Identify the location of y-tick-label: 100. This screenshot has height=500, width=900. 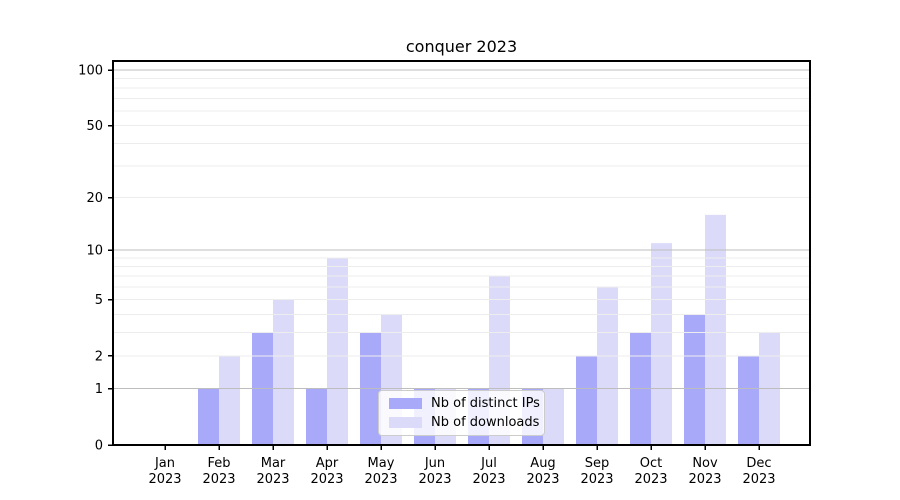
(90, 71).